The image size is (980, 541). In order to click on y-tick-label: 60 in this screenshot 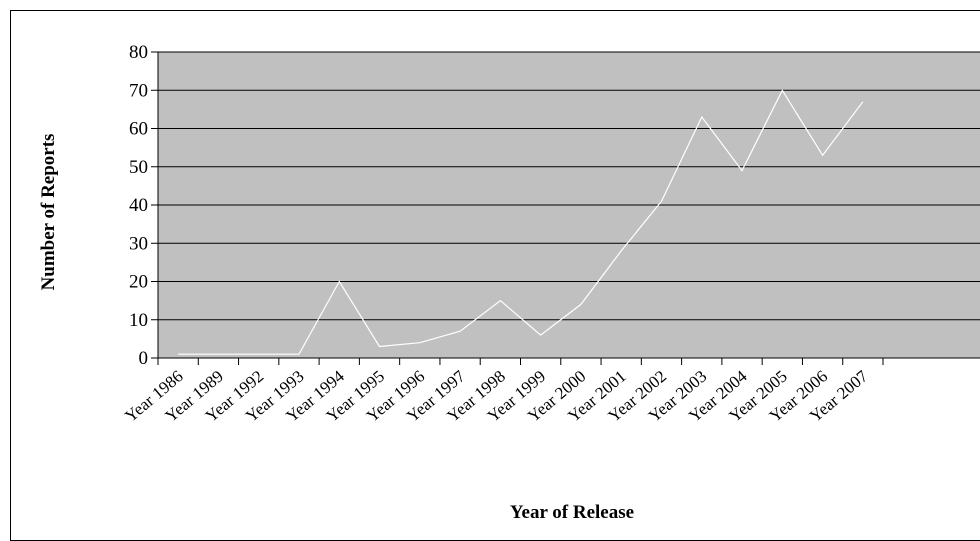, I will do `click(138, 129)`.